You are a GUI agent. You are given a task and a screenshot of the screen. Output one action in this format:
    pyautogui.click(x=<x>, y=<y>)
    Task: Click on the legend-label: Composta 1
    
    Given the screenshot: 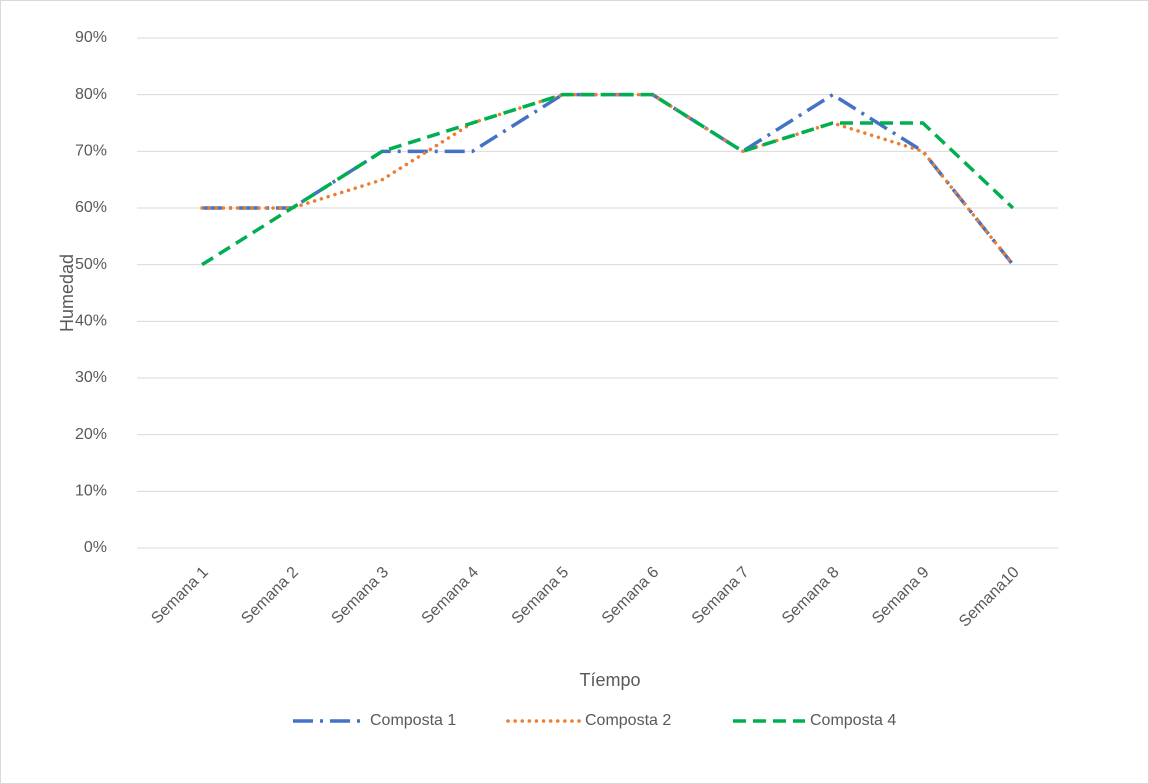 What is the action you would take?
    pyautogui.click(x=413, y=720)
    